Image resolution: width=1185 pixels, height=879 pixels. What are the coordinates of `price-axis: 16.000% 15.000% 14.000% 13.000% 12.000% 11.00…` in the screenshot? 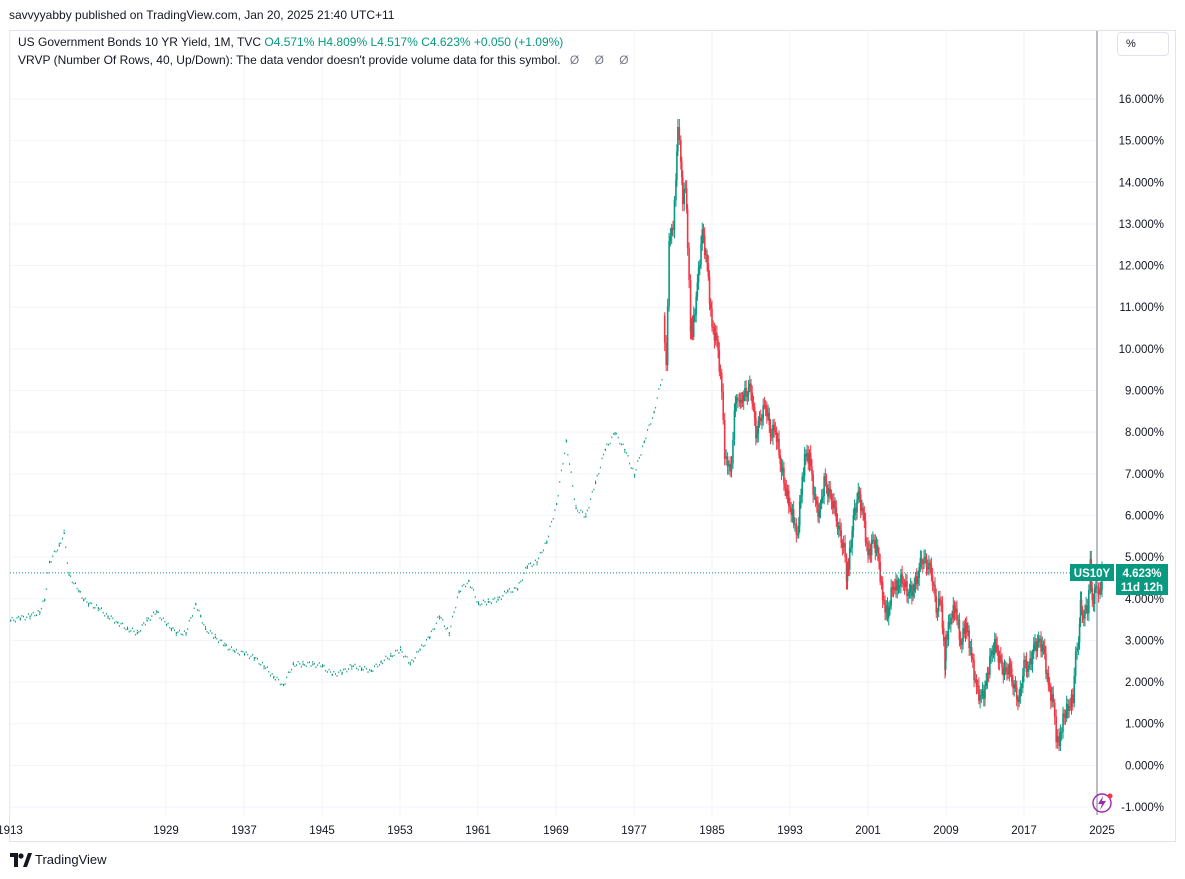 It's located at (1141, 454).